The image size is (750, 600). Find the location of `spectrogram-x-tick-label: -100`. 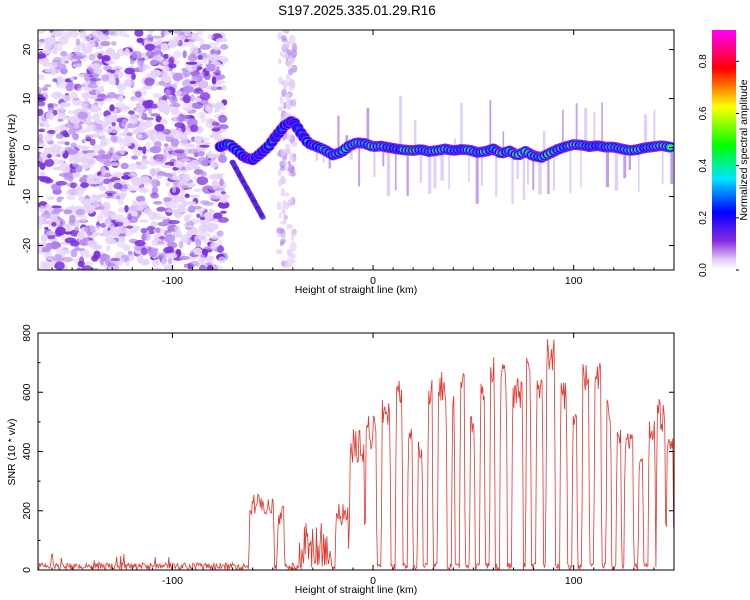

spectrogram-x-tick-label: -100 is located at coordinates (172, 281).